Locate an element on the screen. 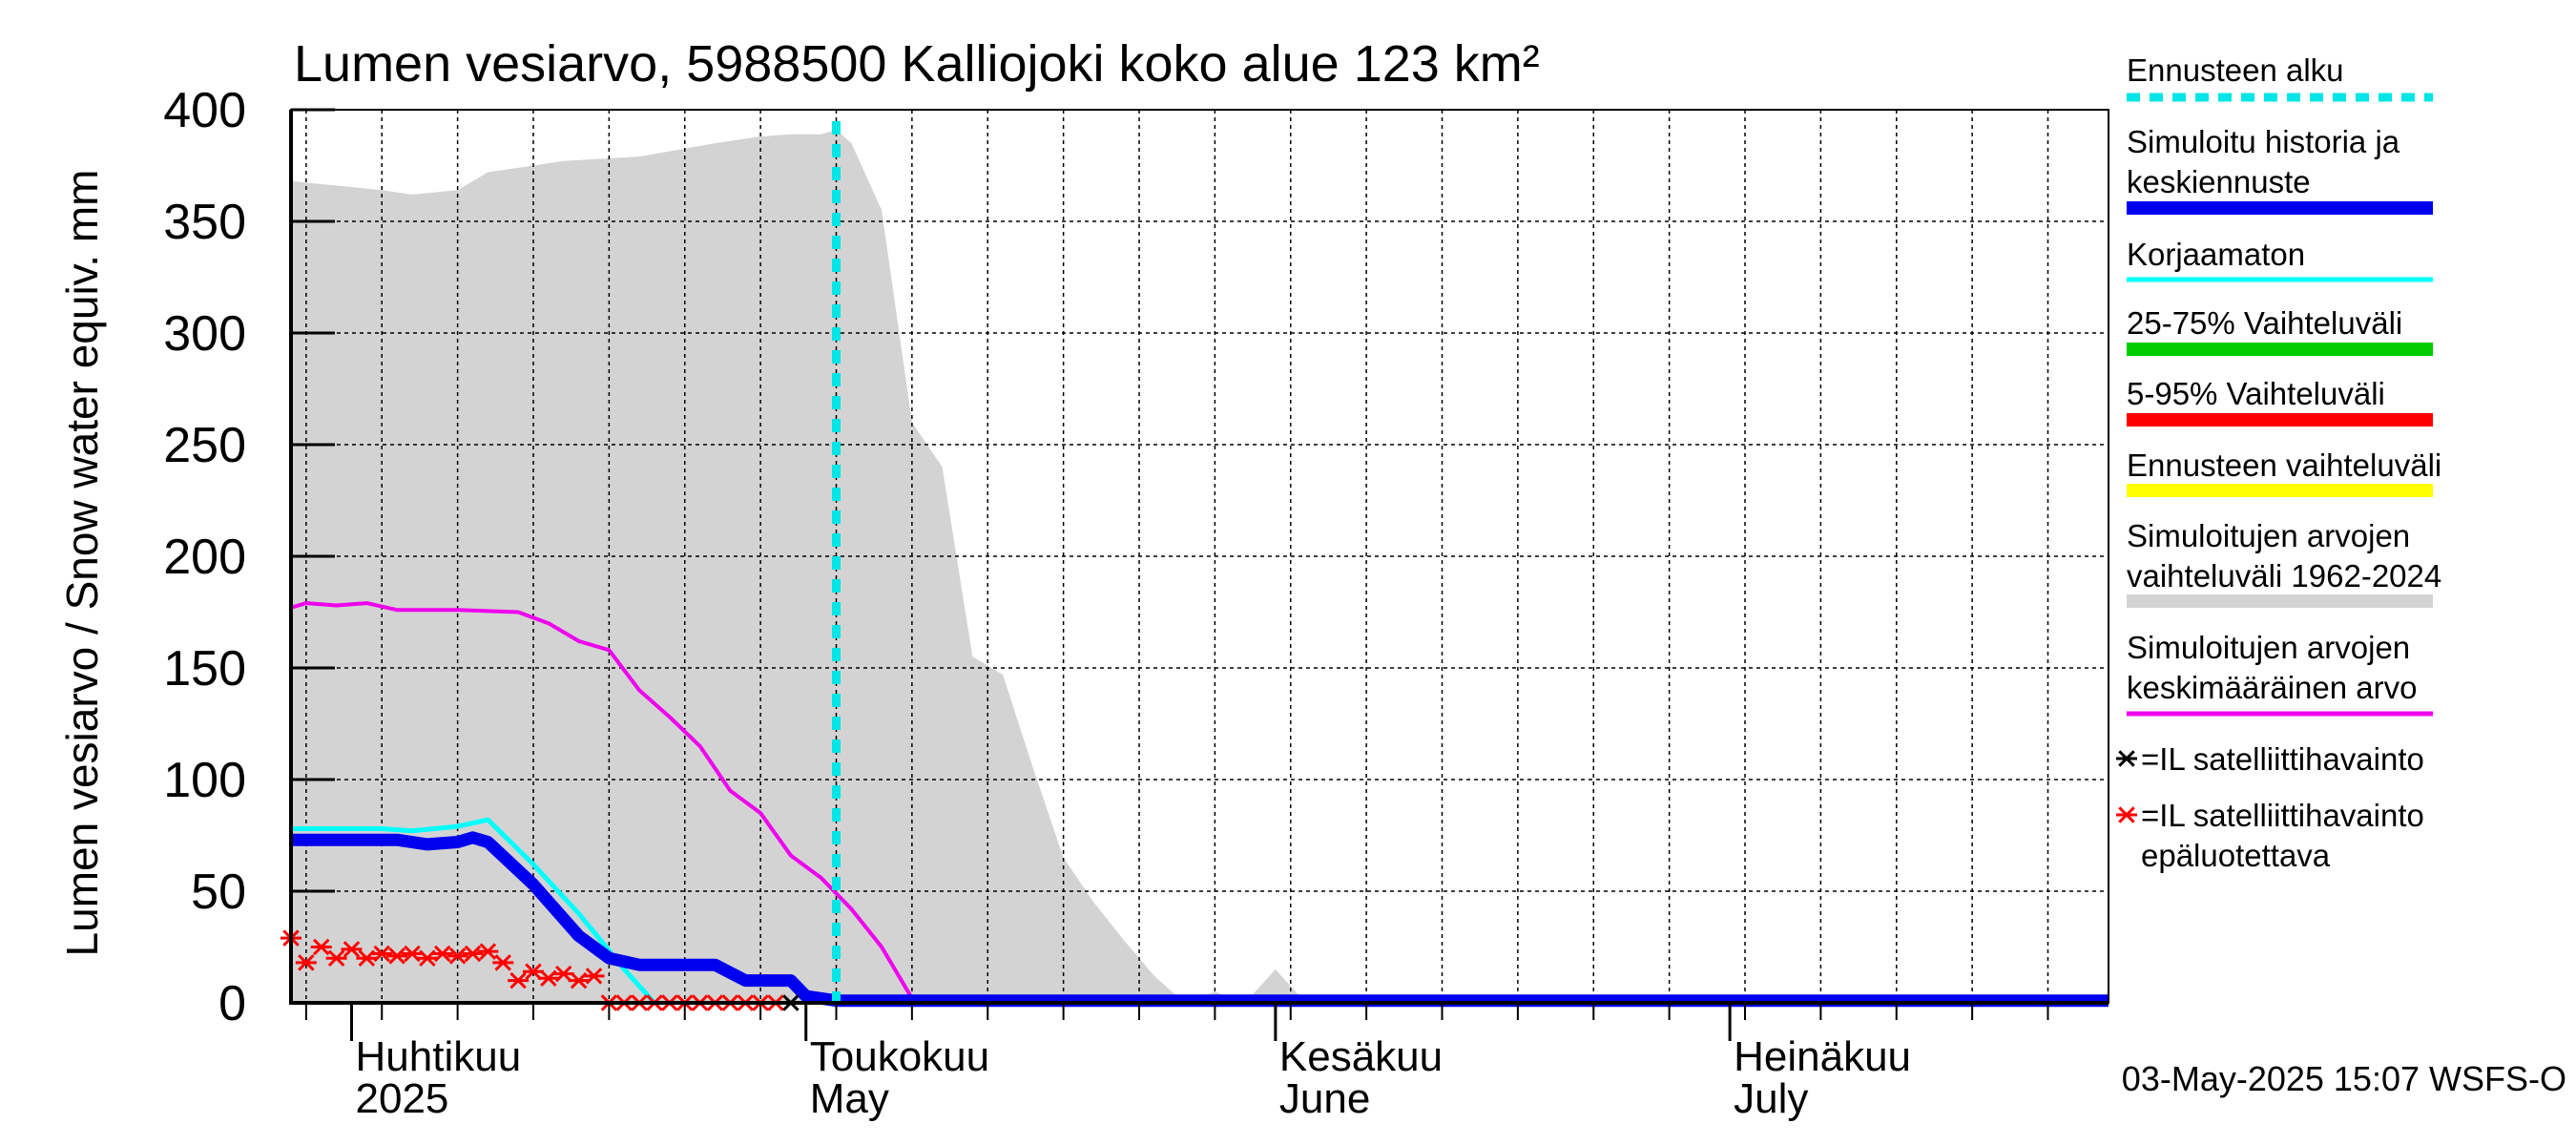  legend-label: Simuloitu historia ja is located at coordinates (2263, 141).